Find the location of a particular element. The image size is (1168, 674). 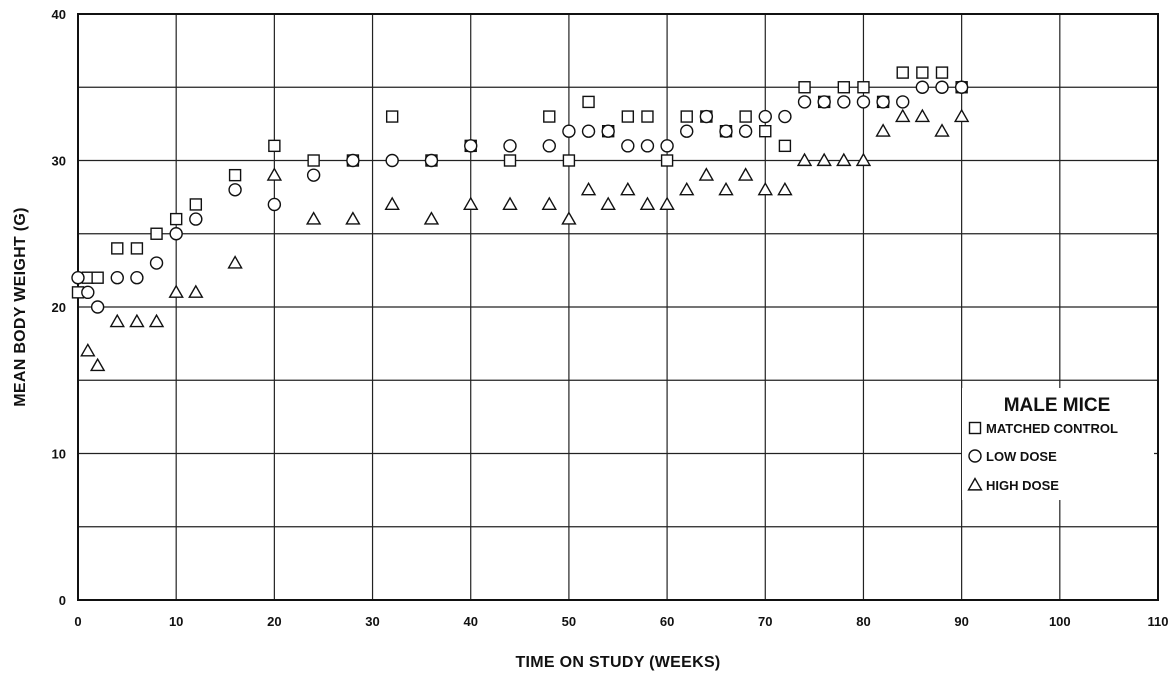

y-tick-label: 40 is located at coordinates (59, 14).